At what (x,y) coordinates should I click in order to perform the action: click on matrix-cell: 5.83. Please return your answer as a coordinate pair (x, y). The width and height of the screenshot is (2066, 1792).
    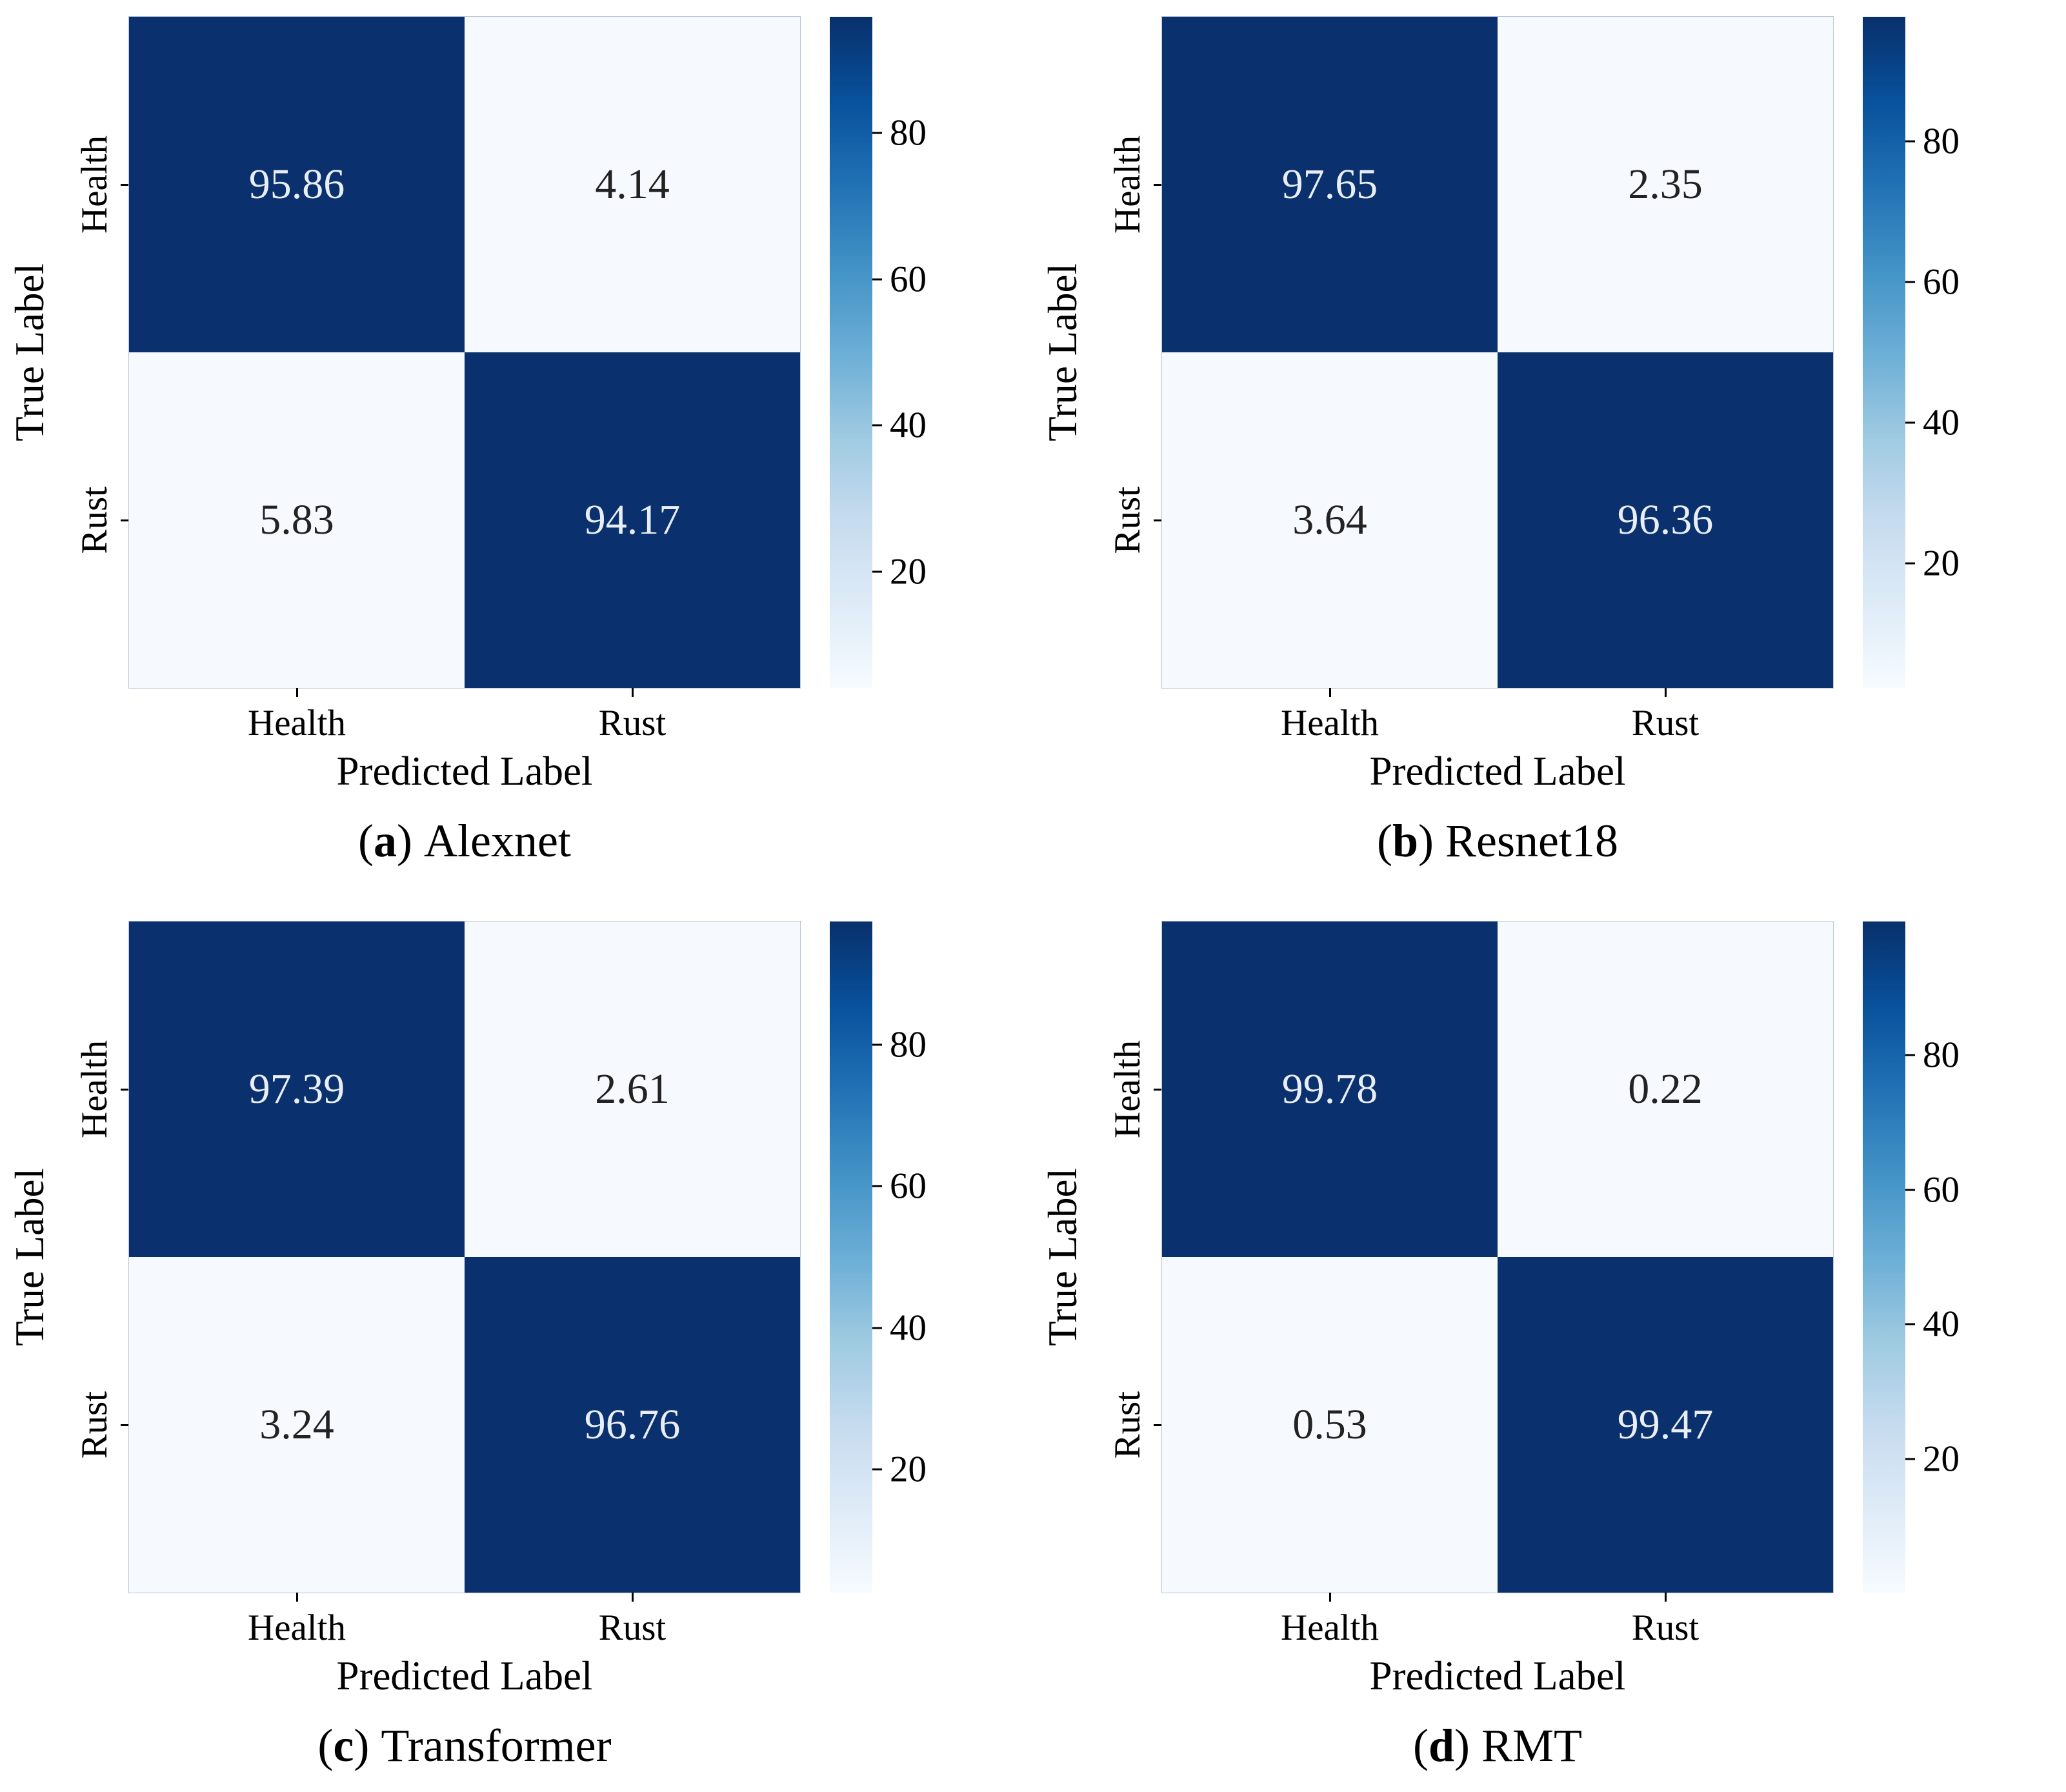
    Looking at the image, I should click on (297, 520).